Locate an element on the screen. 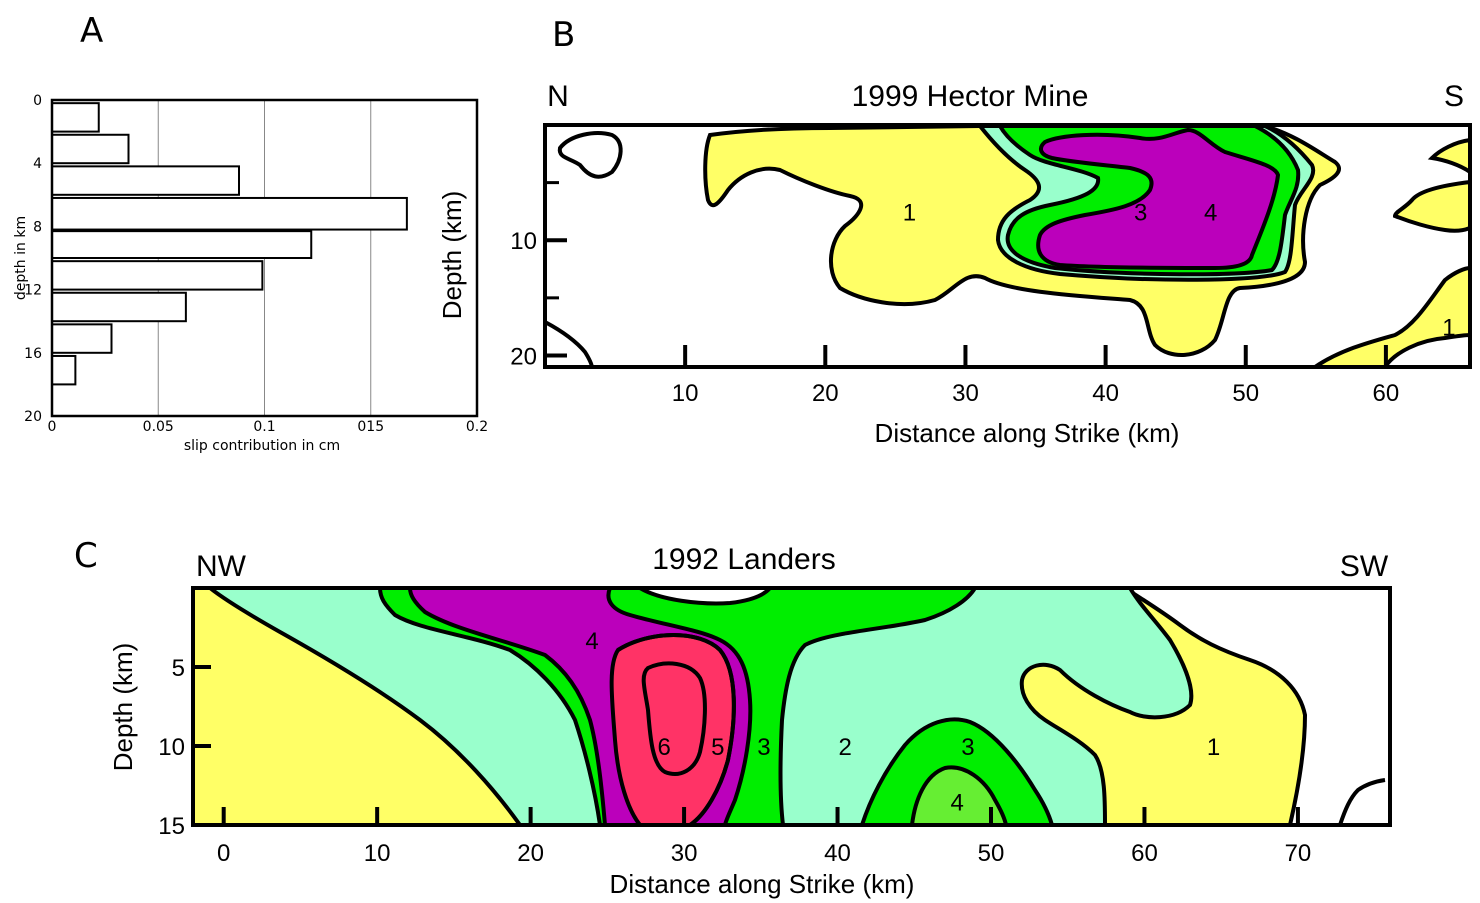  panel-a-y-tick-label: 12 is located at coordinates (33, 291).